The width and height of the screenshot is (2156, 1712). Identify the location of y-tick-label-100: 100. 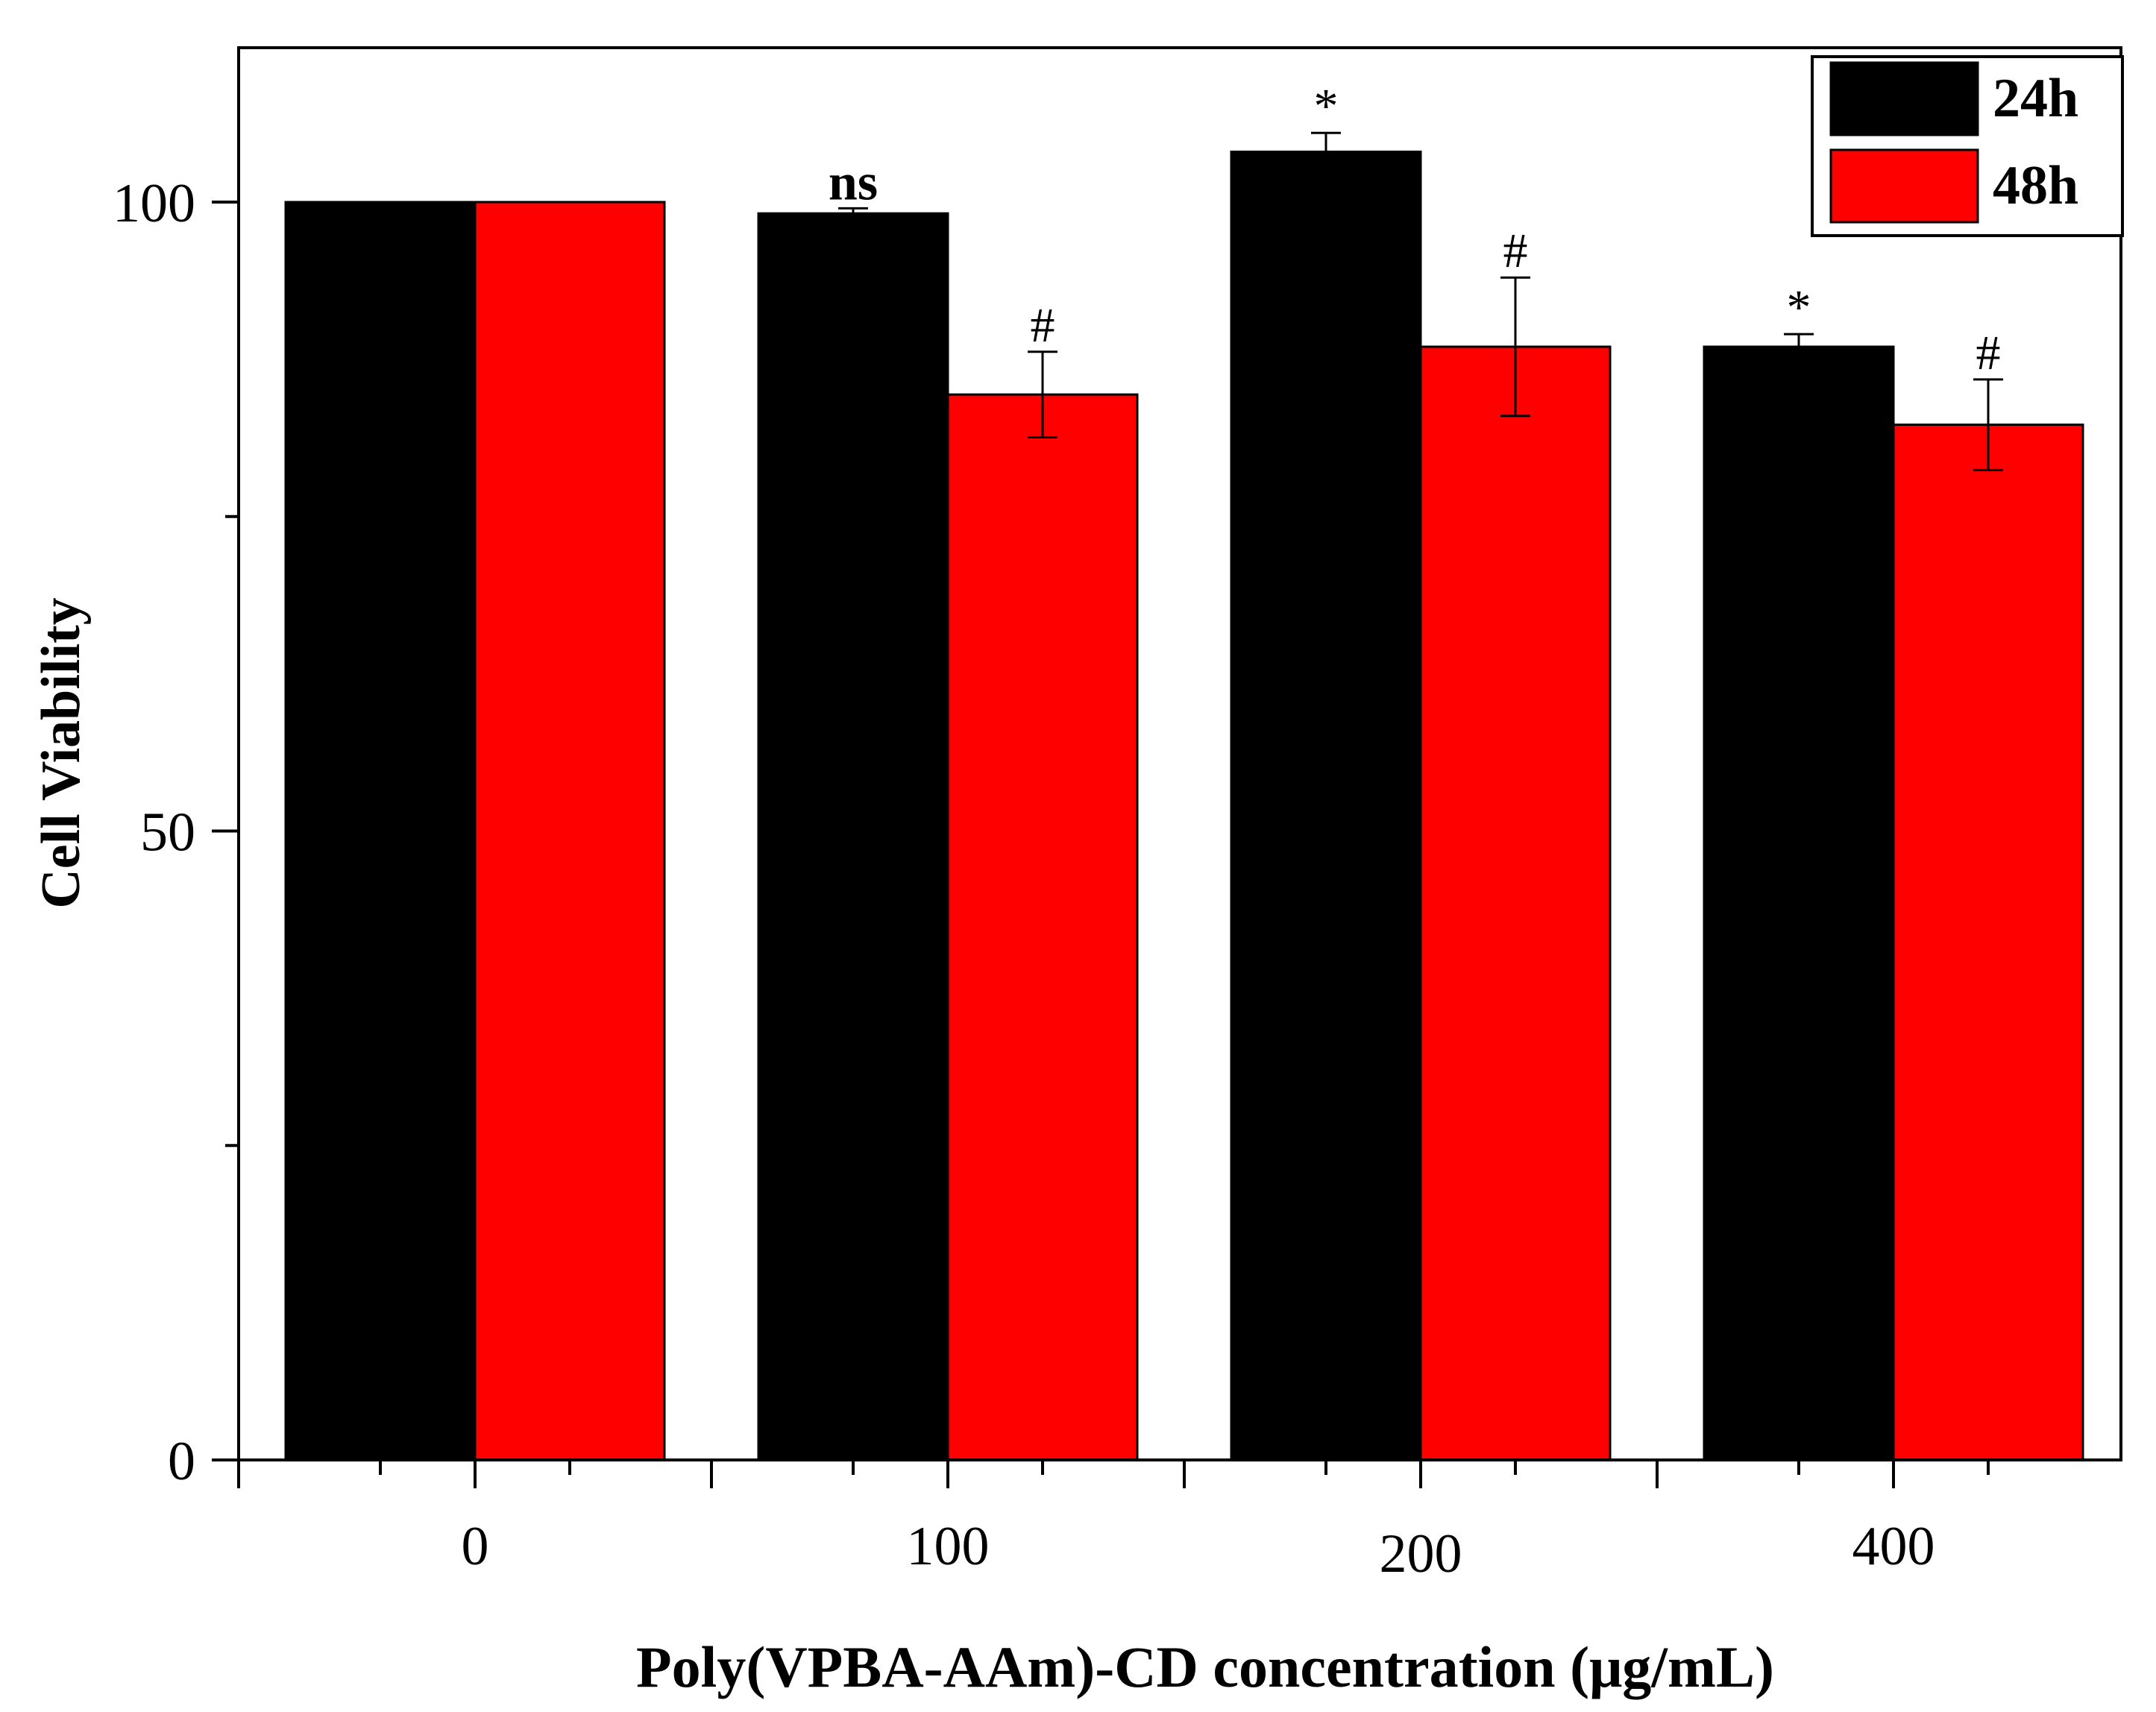
(154, 204).